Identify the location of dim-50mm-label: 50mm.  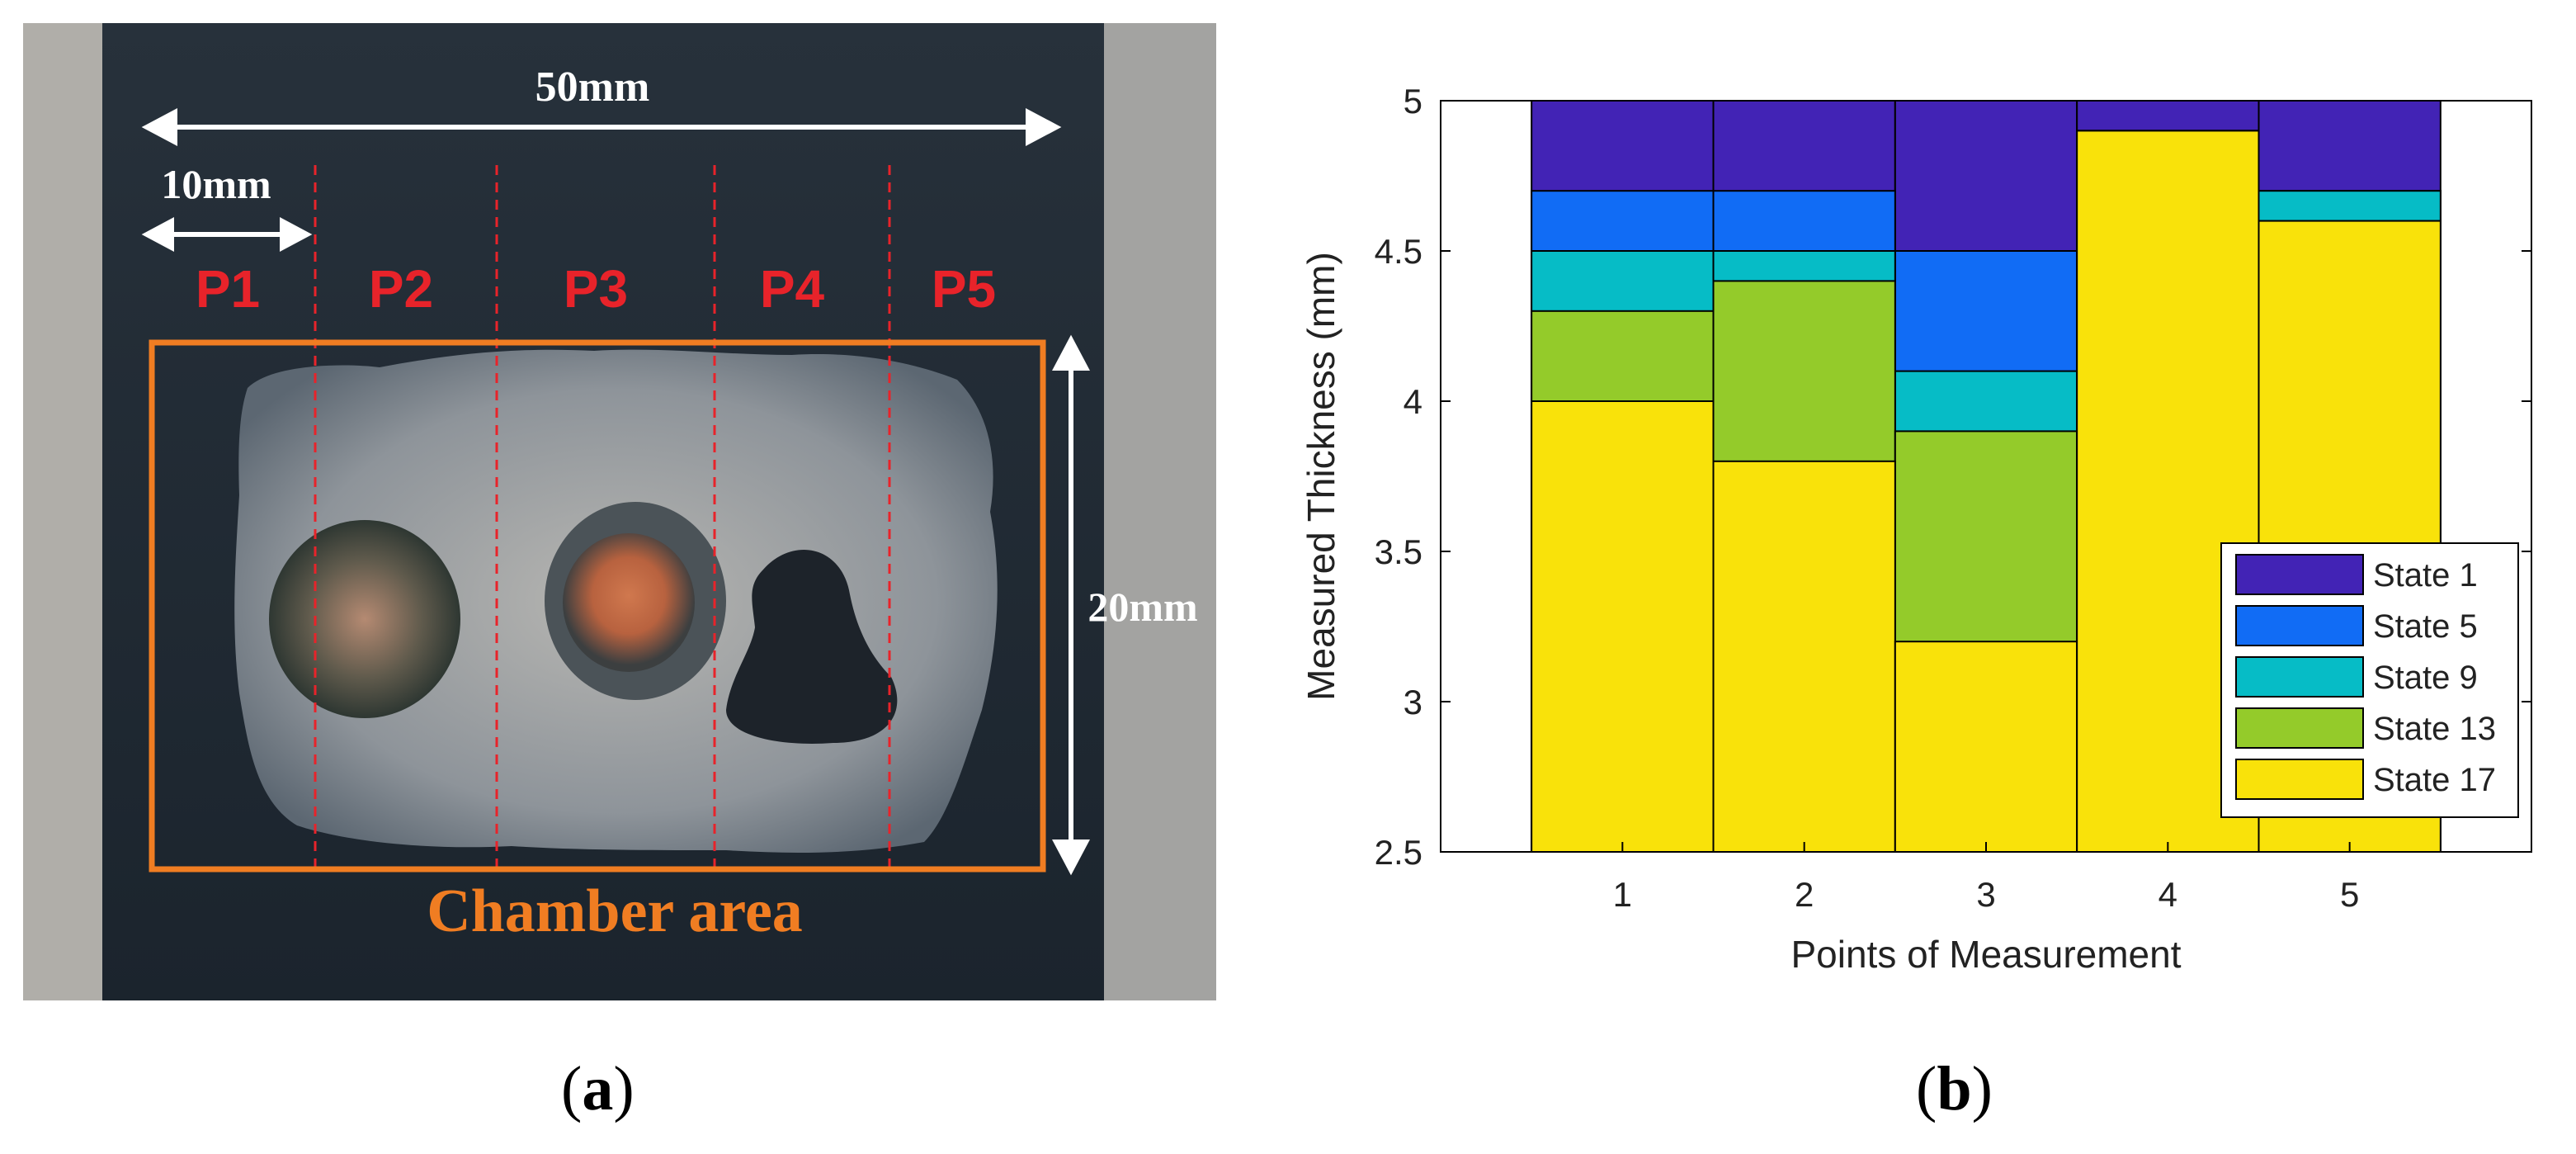
(592, 87).